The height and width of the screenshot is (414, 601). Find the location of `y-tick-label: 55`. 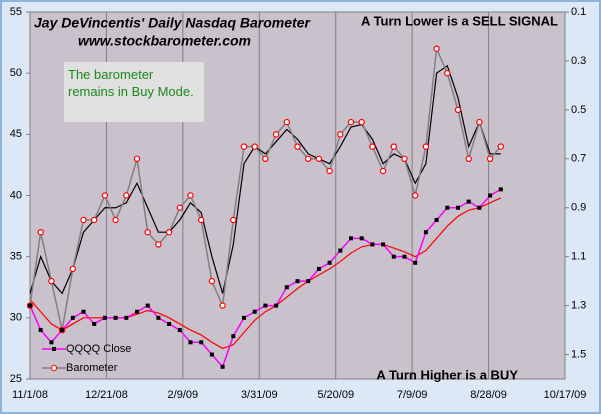

y-tick-label: 55 is located at coordinates (16, 12).